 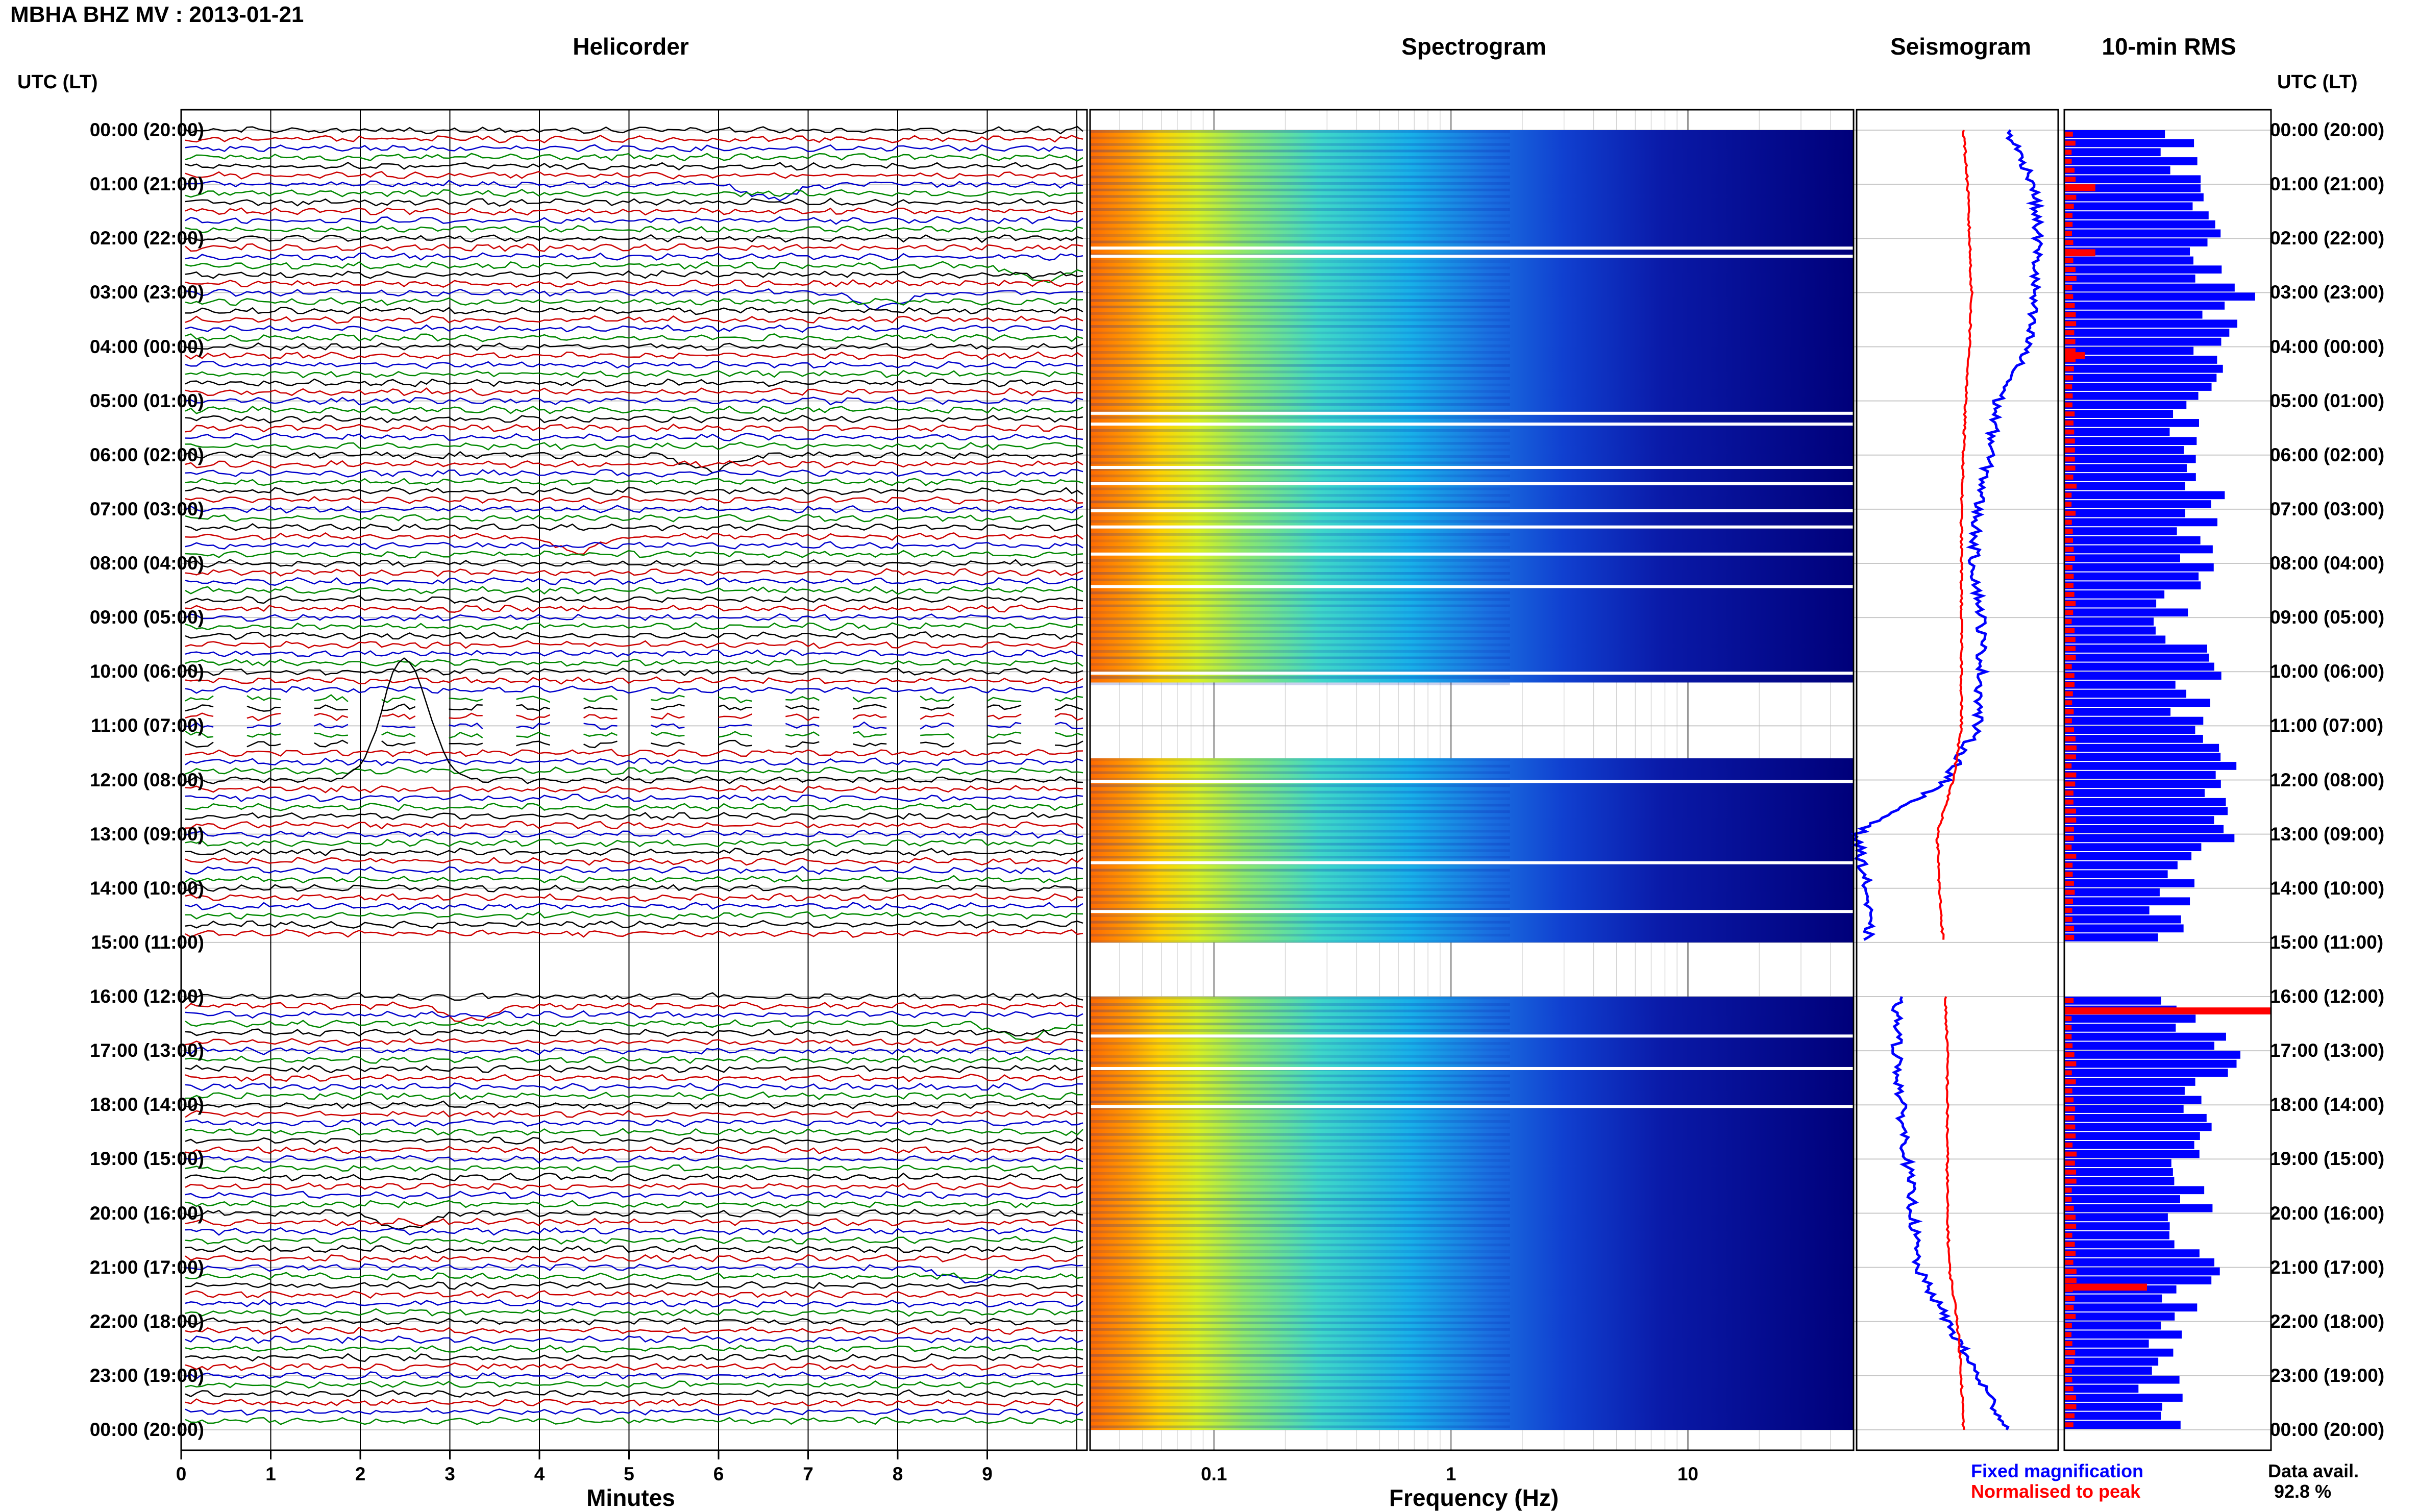 What do you see at coordinates (2327, 1429) in the screenshot?
I see `time-label-right: 00:00 (20:00)` at bounding box center [2327, 1429].